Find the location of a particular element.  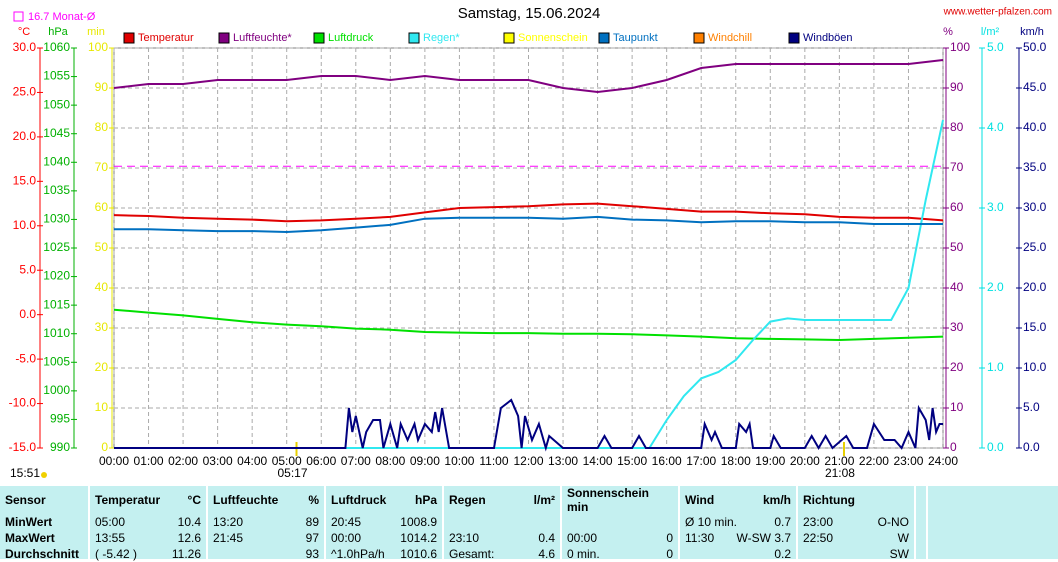

y-tick-label: 50.0 is located at coordinates (1035, 47).